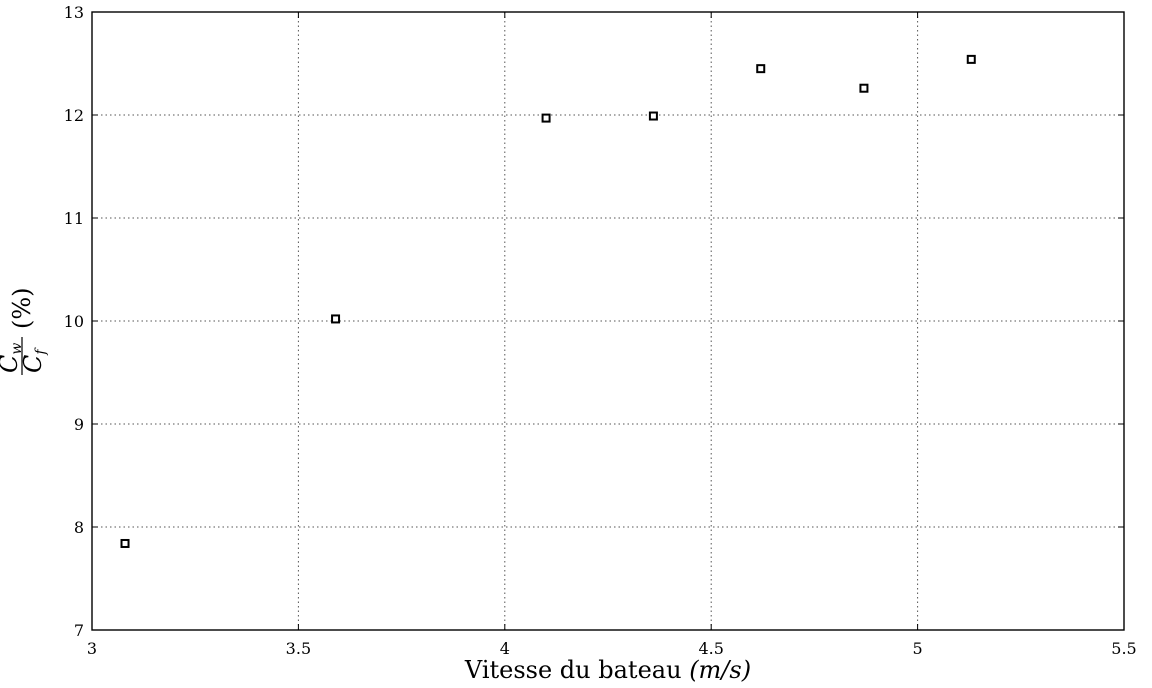 Image resolution: width=1152 pixels, height=688 pixels. Describe the element at coordinates (74, 218) in the screenshot. I see `y-tick-label: 11` at that location.